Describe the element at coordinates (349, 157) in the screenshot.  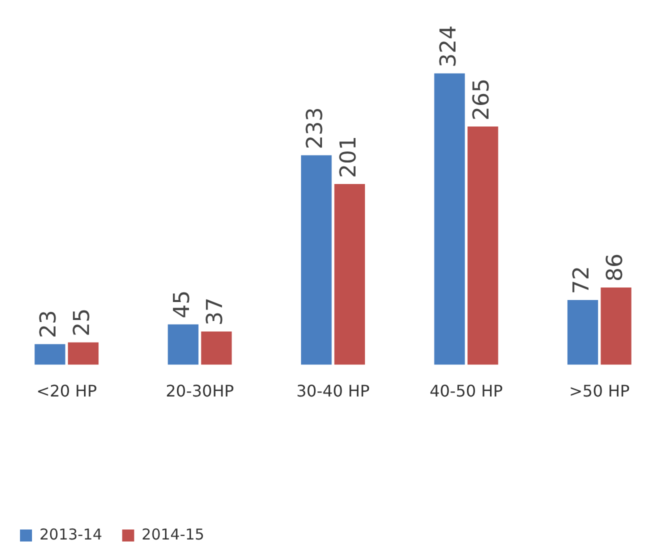
I see `data-label: 201` at that location.